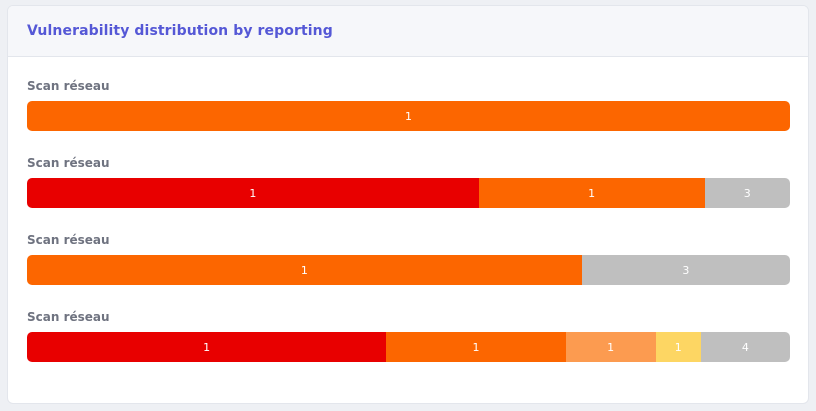  What do you see at coordinates (678, 347) in the screenshot?
I see `segment-low: 1` at bounding box center [678, 347].